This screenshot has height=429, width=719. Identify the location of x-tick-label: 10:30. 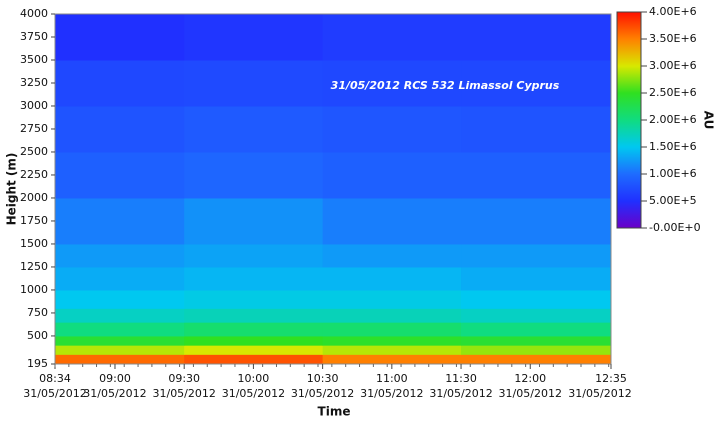
(323, 378).